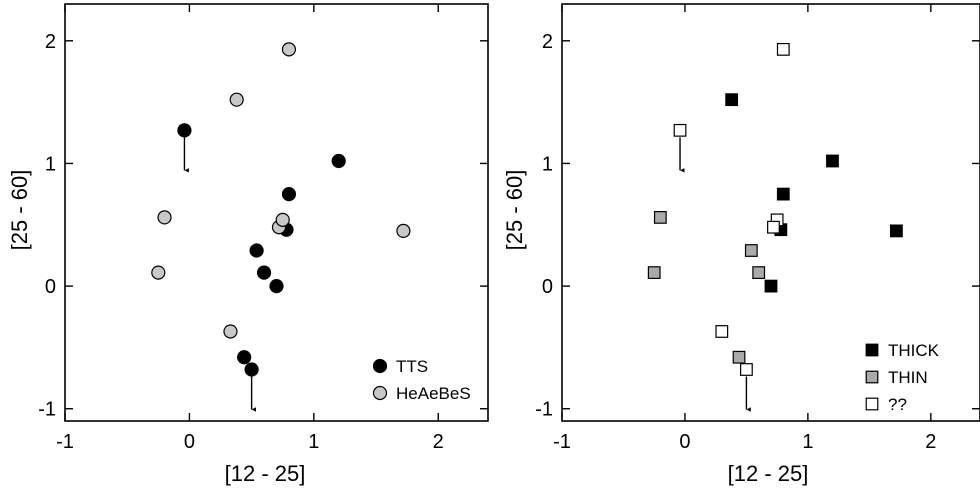  What do you see at coordinates (412, 366) in the screenshot?
I see `legend-label: TTS` at bounding box center [412, 366].